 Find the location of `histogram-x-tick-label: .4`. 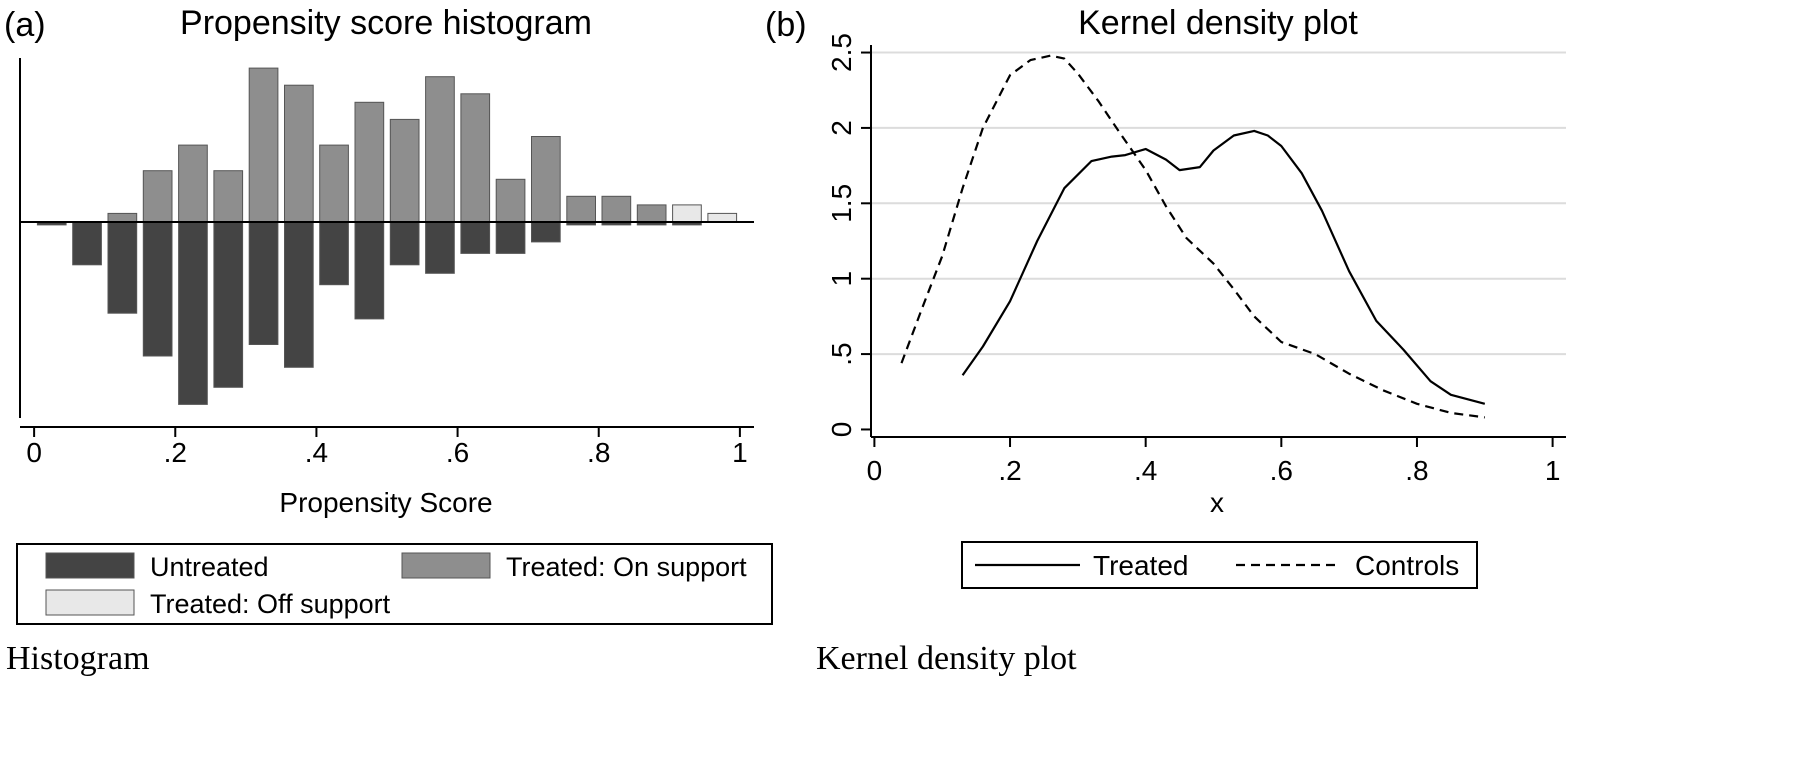

histogram-x-tick-label: .4 is located at coordinates (316, 452).